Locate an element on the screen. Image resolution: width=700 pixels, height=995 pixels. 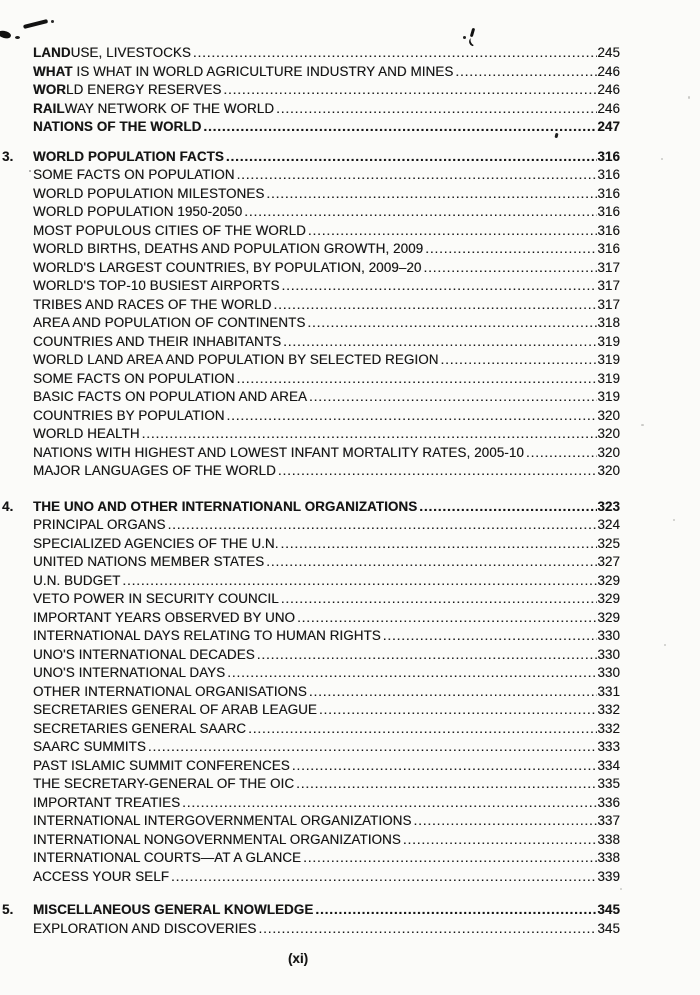
entry-page-number: 332 is located at coordinates (608, 728).